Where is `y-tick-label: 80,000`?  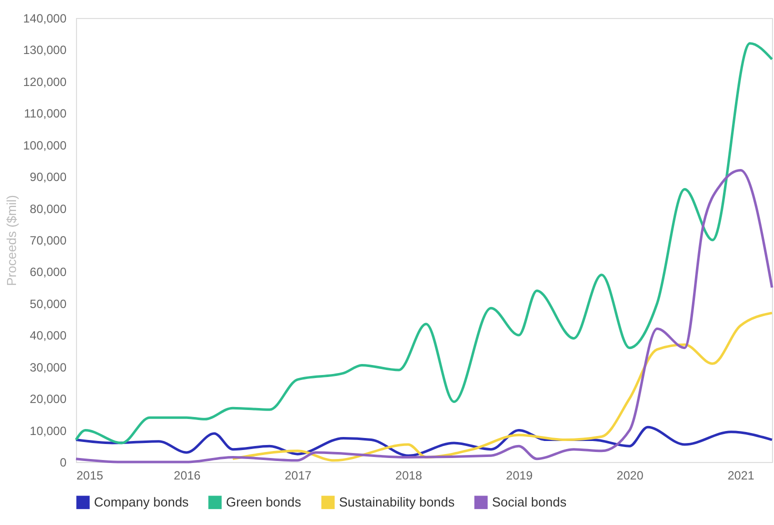 y-tick-label: 80,000 is located at coordinates (48, 209).